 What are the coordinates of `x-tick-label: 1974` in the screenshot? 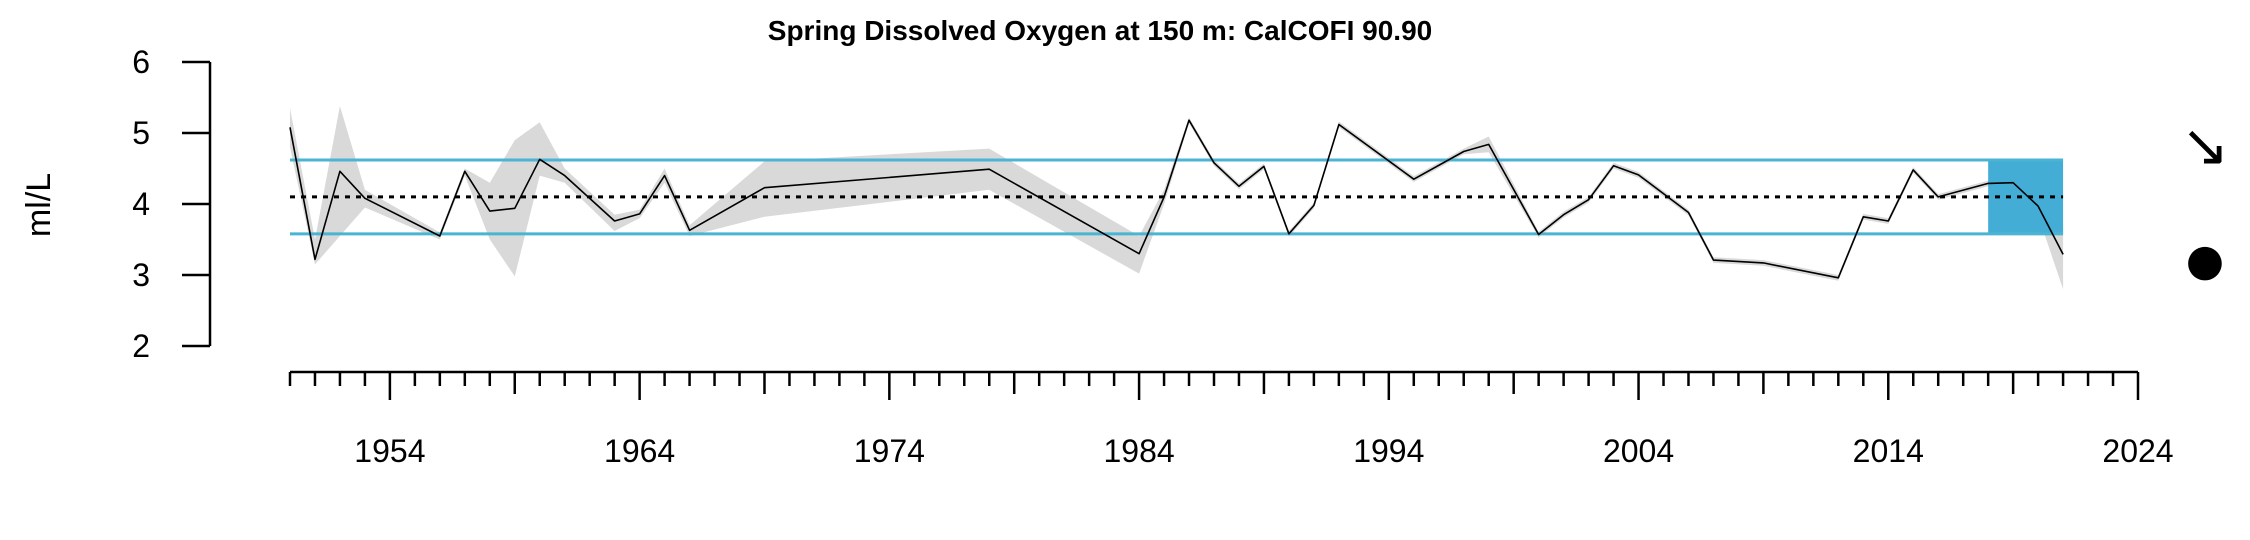 It's located at (889, 451).